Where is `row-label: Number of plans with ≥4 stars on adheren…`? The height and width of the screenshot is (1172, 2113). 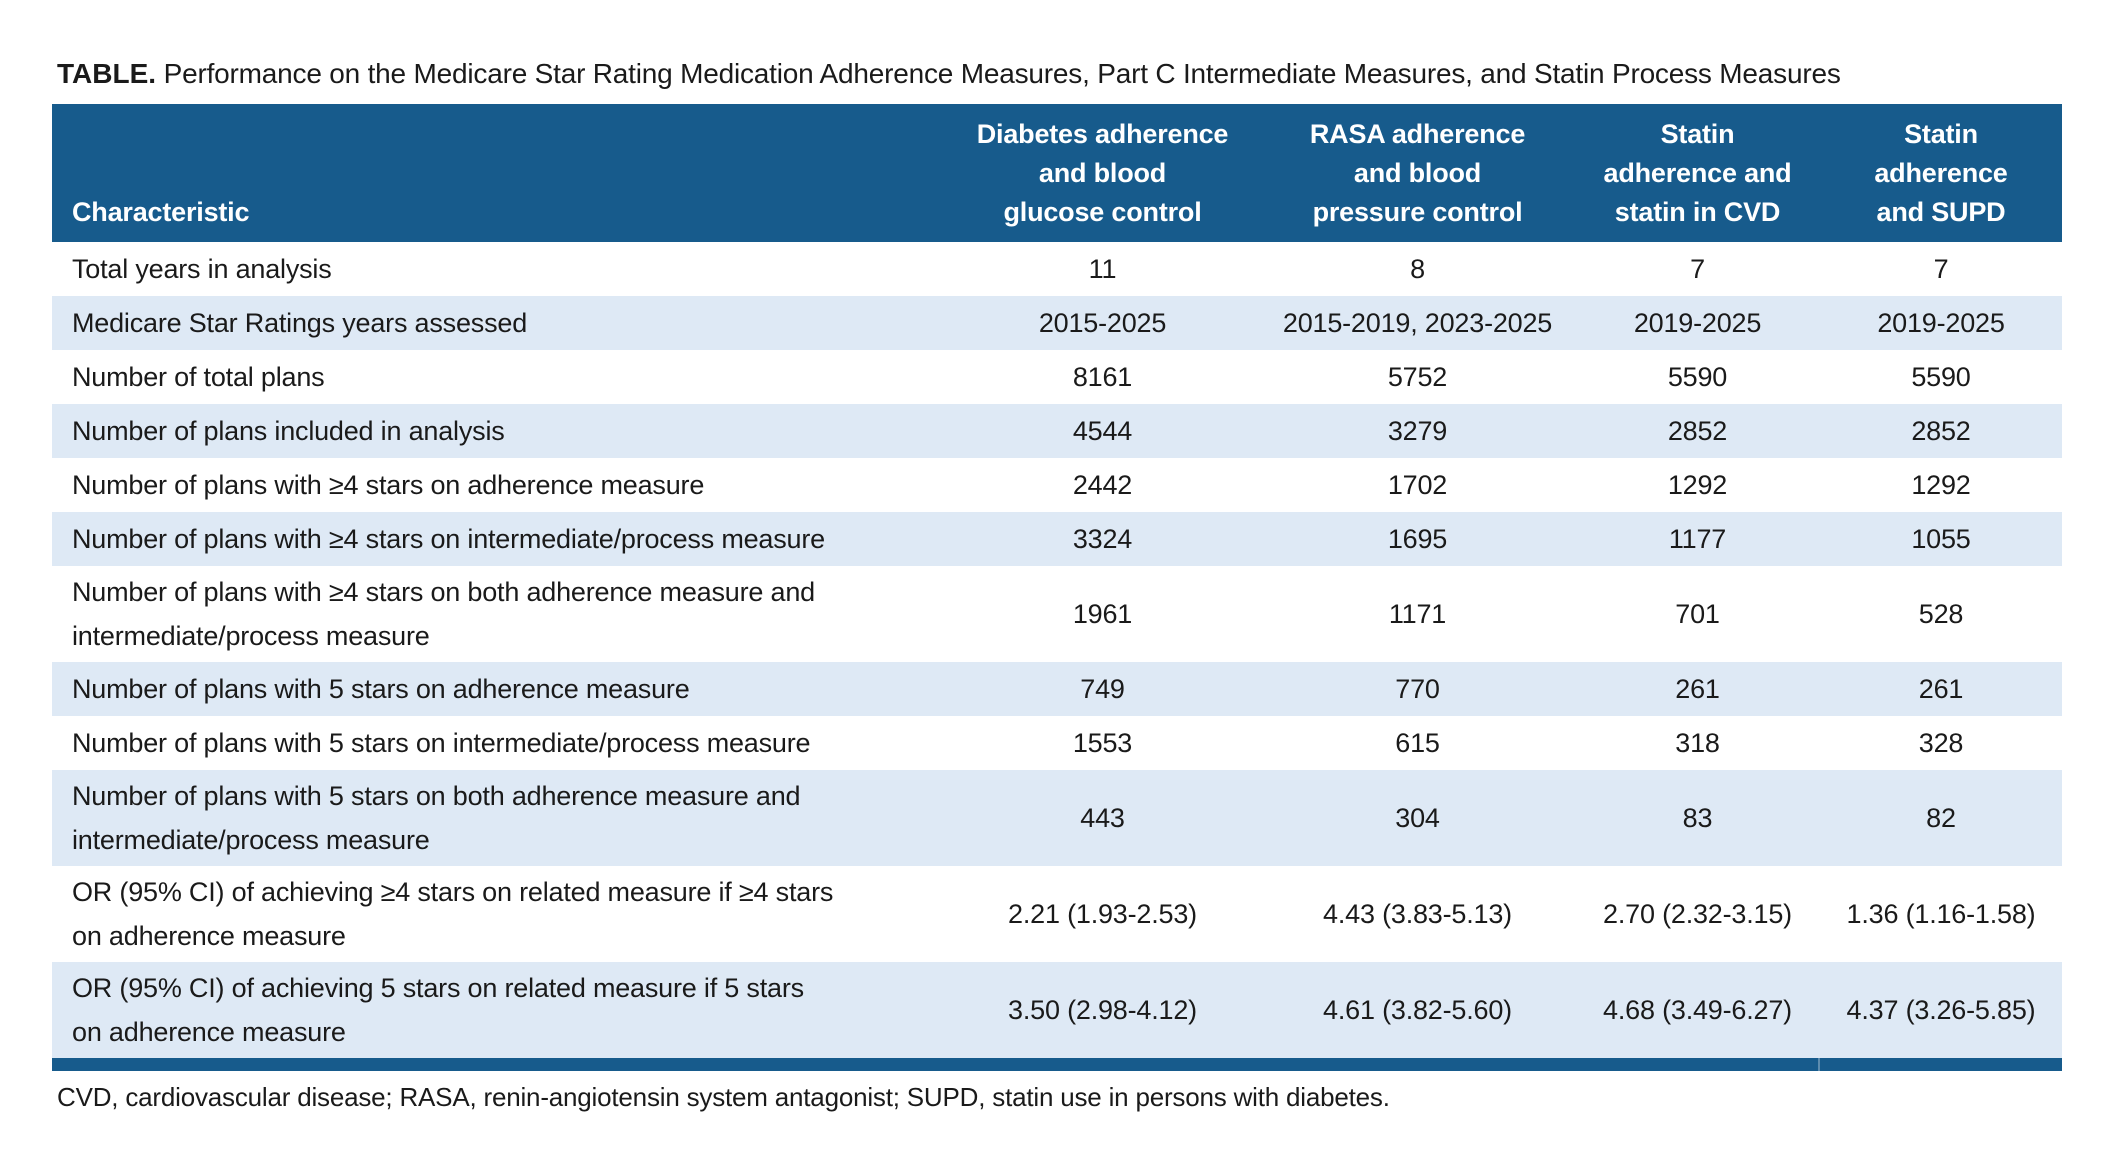
row-label: Number of plans with ≥4 stars on adheren… is located at coordinates (498, 485).